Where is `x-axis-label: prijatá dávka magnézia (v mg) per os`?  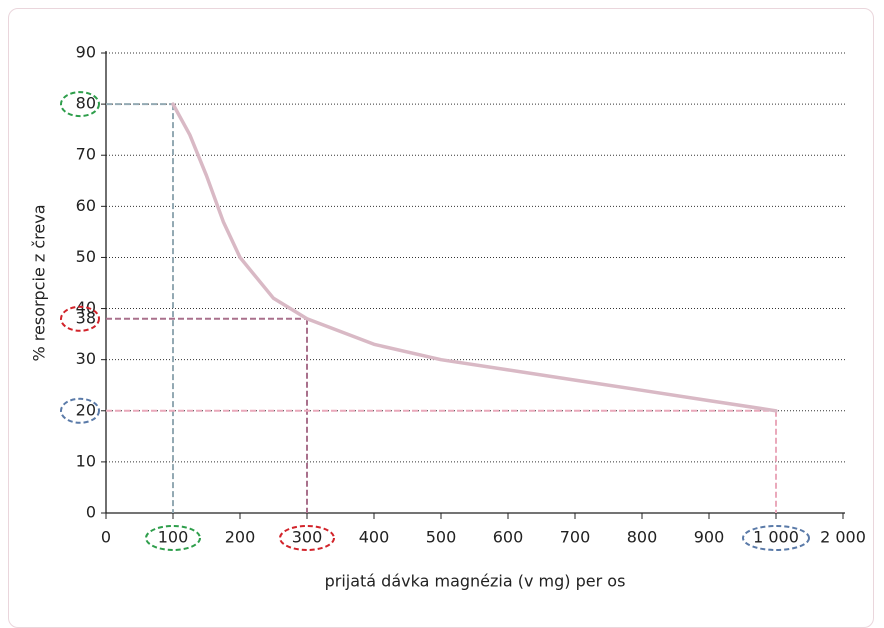 x-axis-label: prijatá dávka magnézia (v mg) per os is located at coordinates (475, 581).